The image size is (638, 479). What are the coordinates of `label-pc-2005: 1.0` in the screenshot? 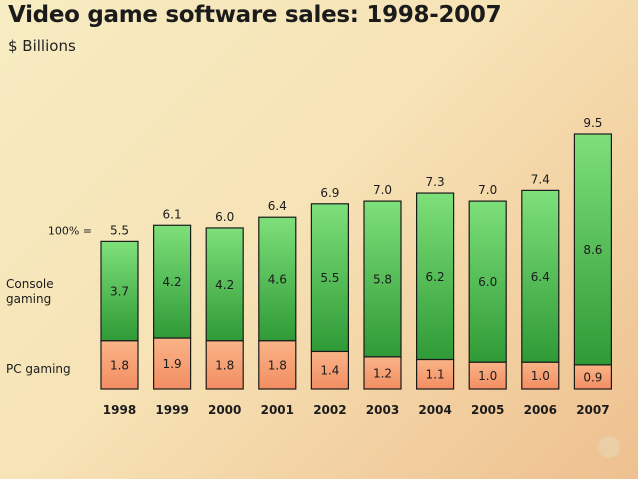 It's located at (487, 376).